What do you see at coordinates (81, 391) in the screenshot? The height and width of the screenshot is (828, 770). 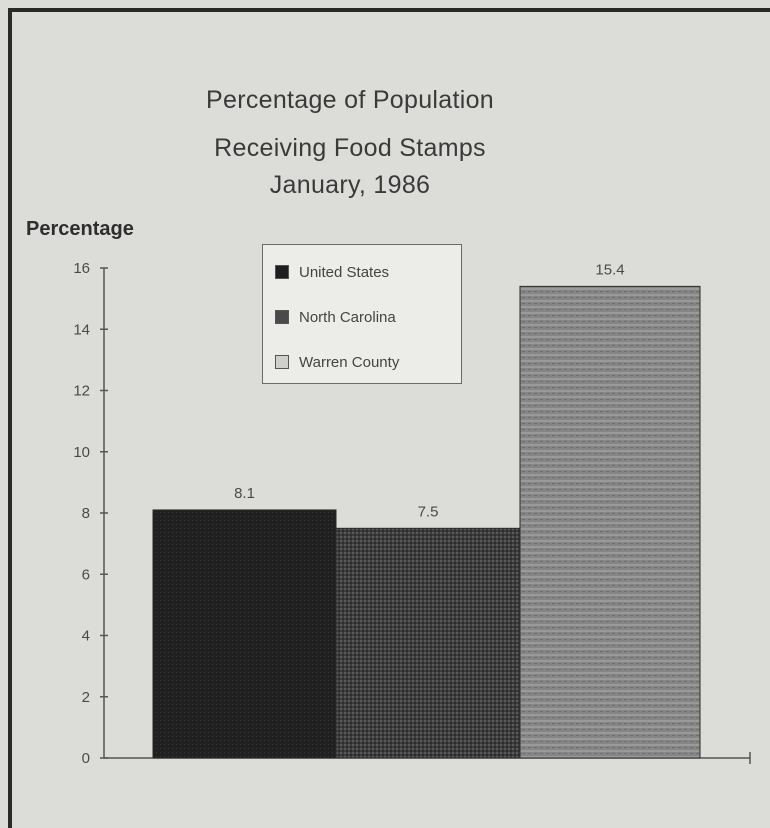 I see `y-tick-label-12: 12` at bounding box center [81, 391].